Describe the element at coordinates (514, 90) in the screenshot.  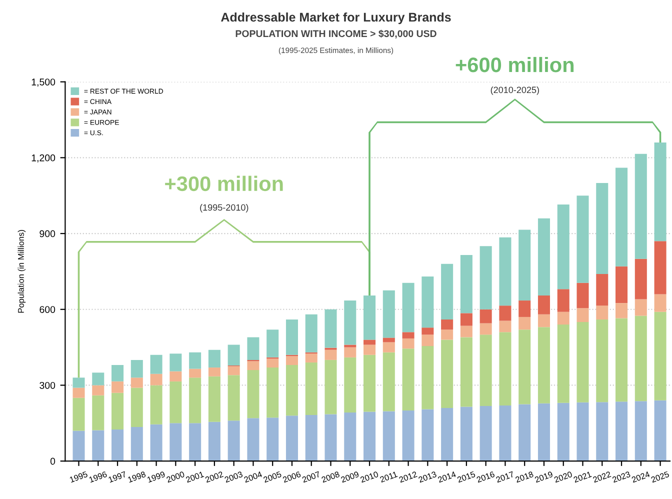
I see `annotation: (2010-2025)` at that location.